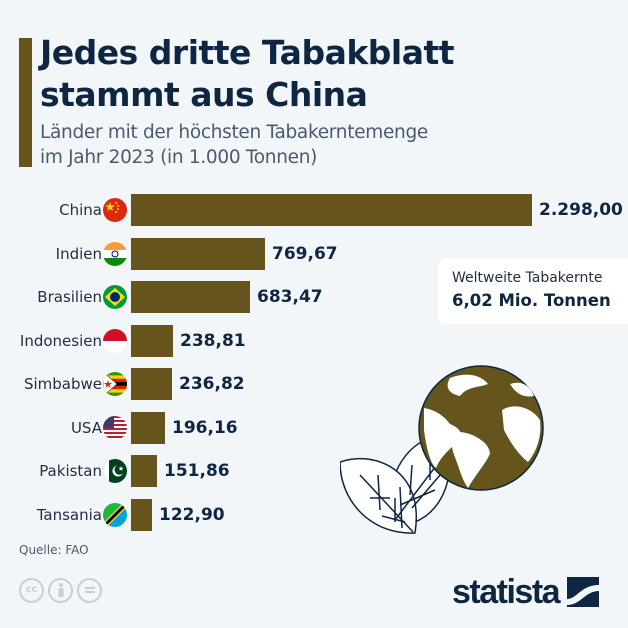  I want to click on value-label: 238,81, so click(213, 340).